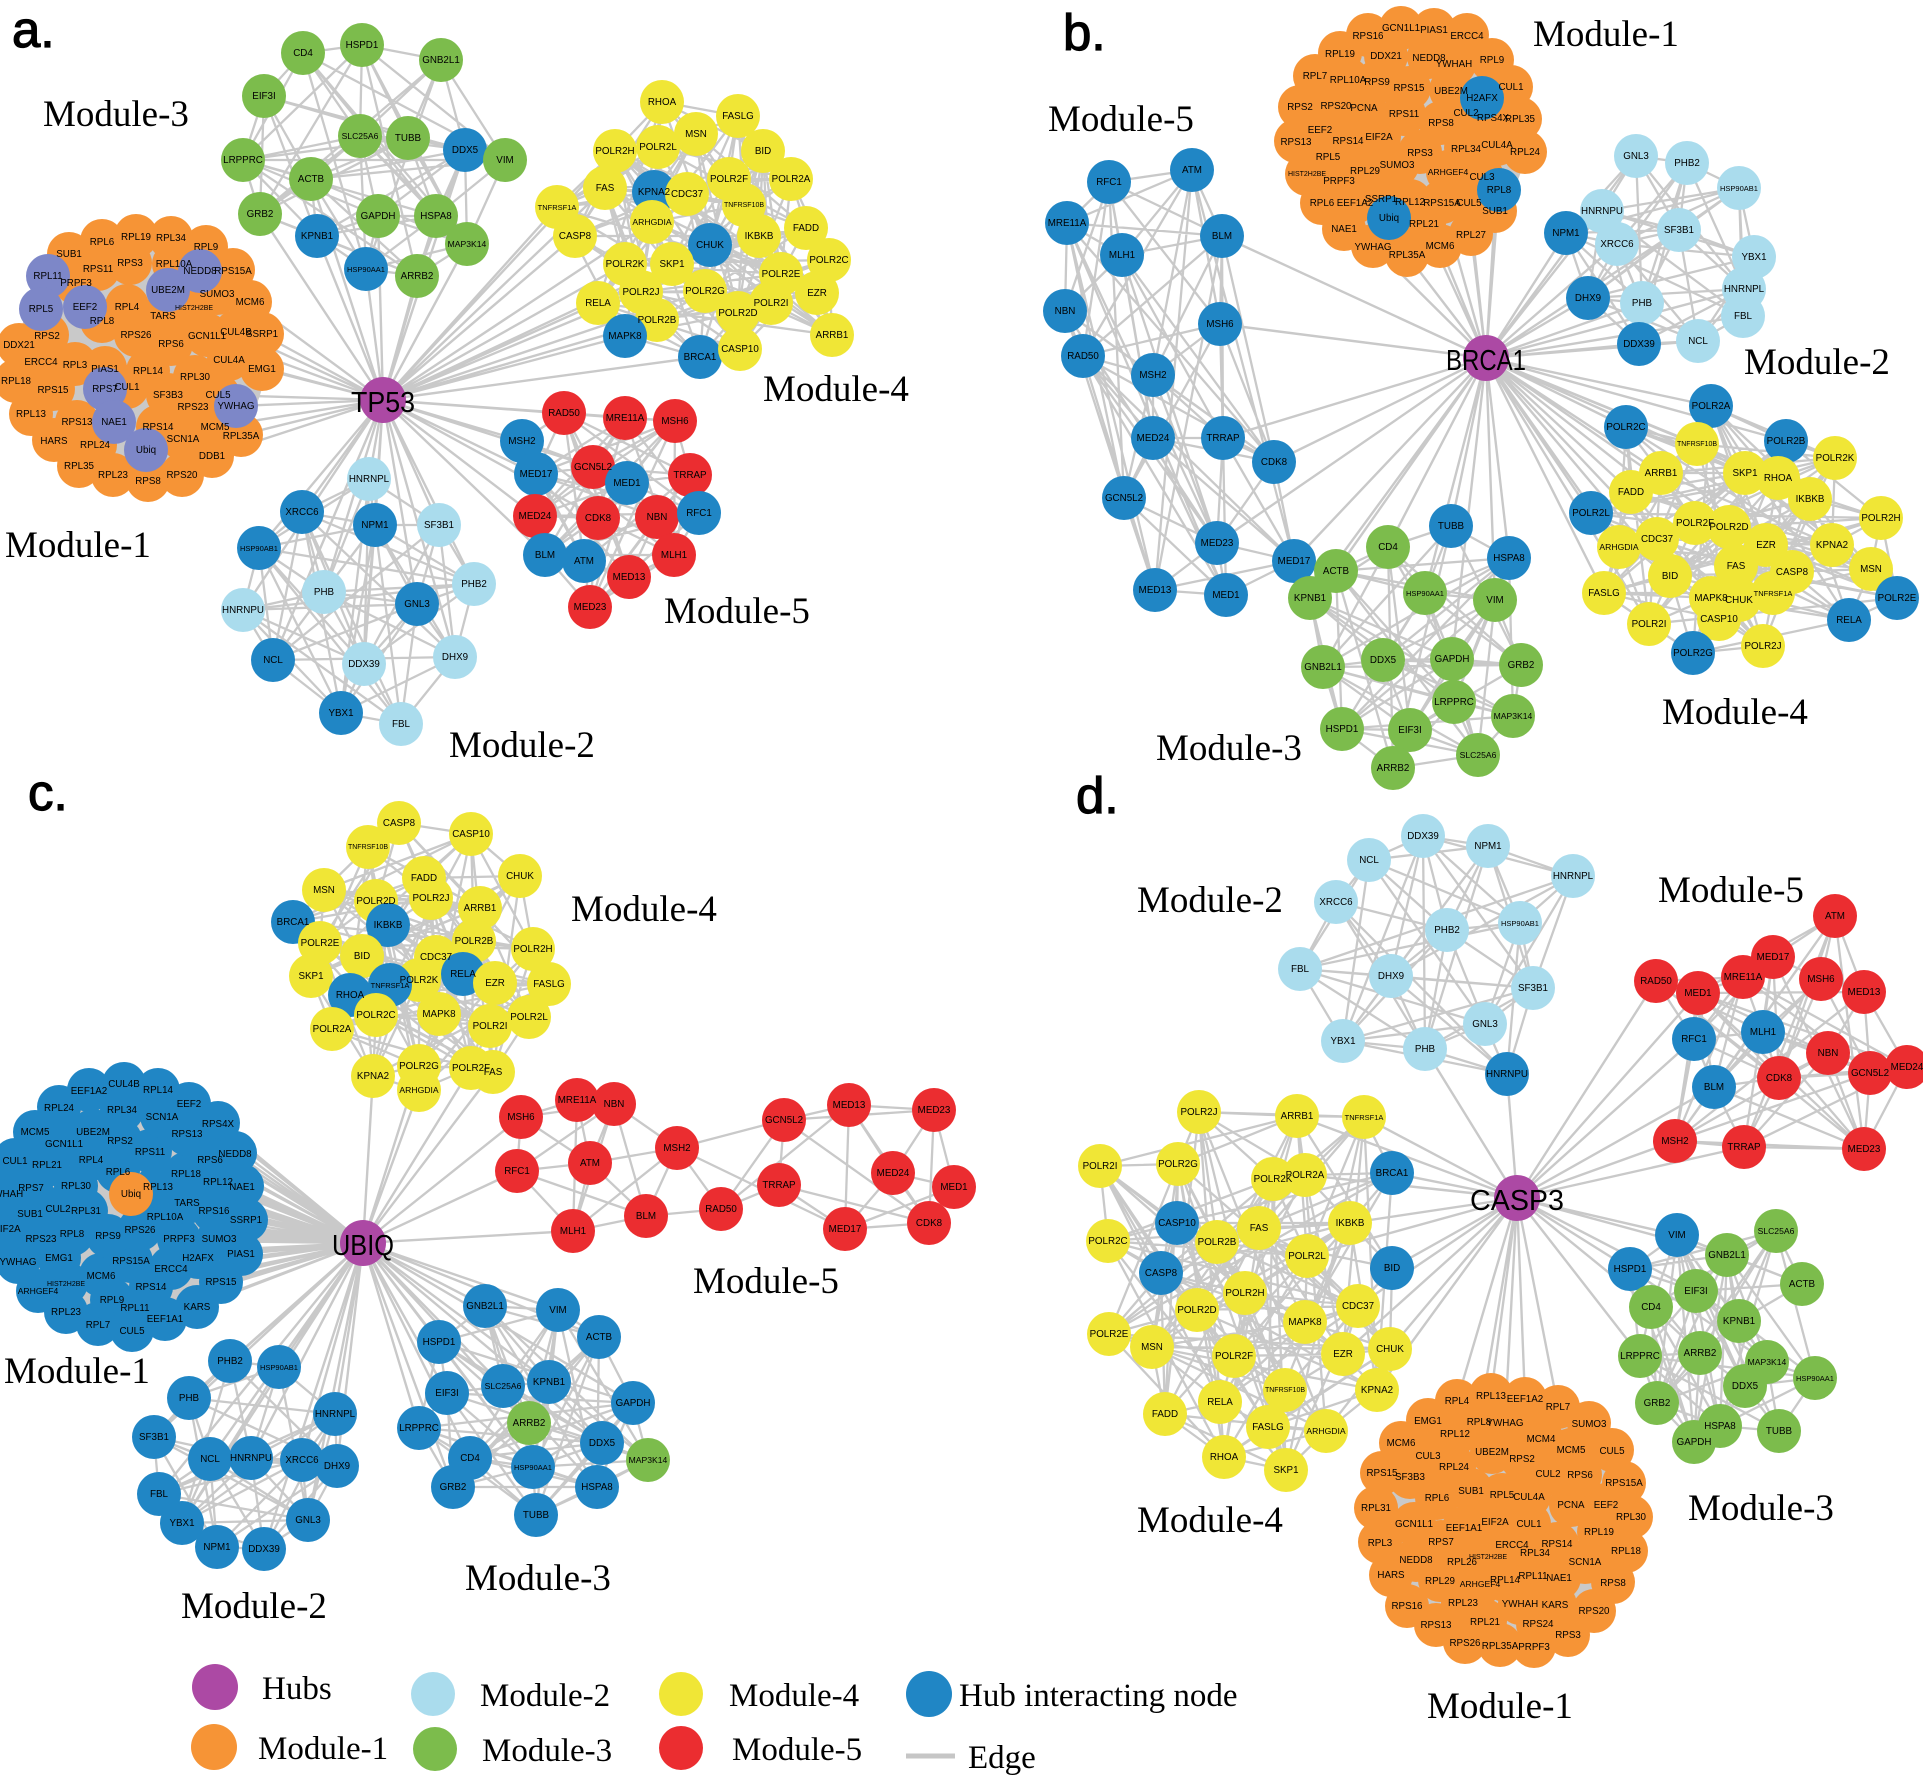 This screenshot has width=1923, height=1775. I want to click on svg-text: Module-5, so click(737, 611).